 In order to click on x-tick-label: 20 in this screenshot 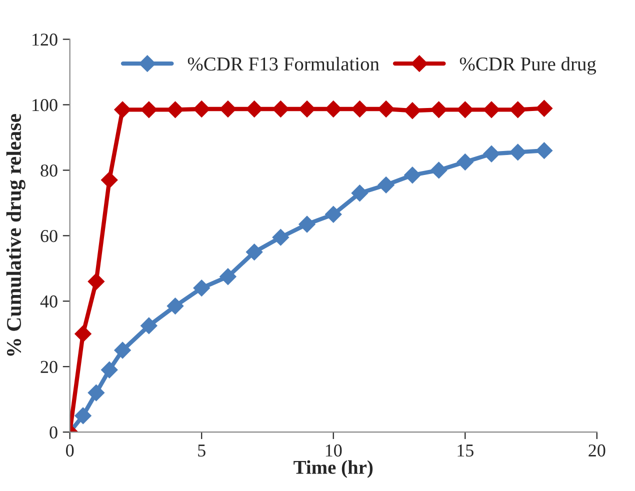, I will do `click(597, 450)`.